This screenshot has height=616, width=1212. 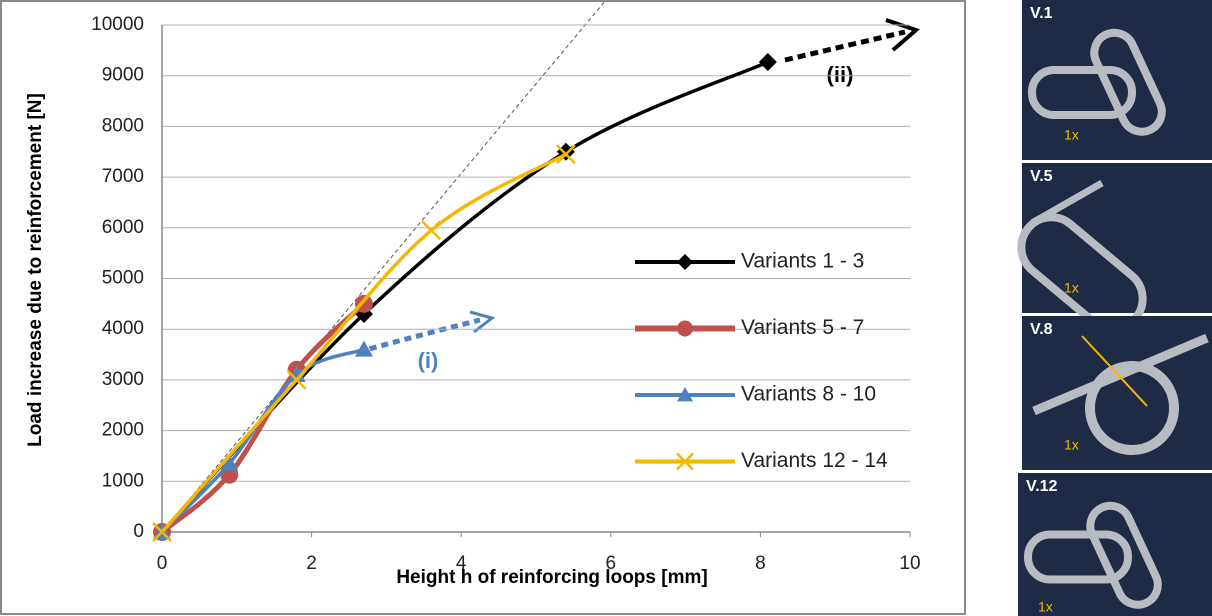 I want to click on y-tick-label: 10000, so click(x=117, y=24).